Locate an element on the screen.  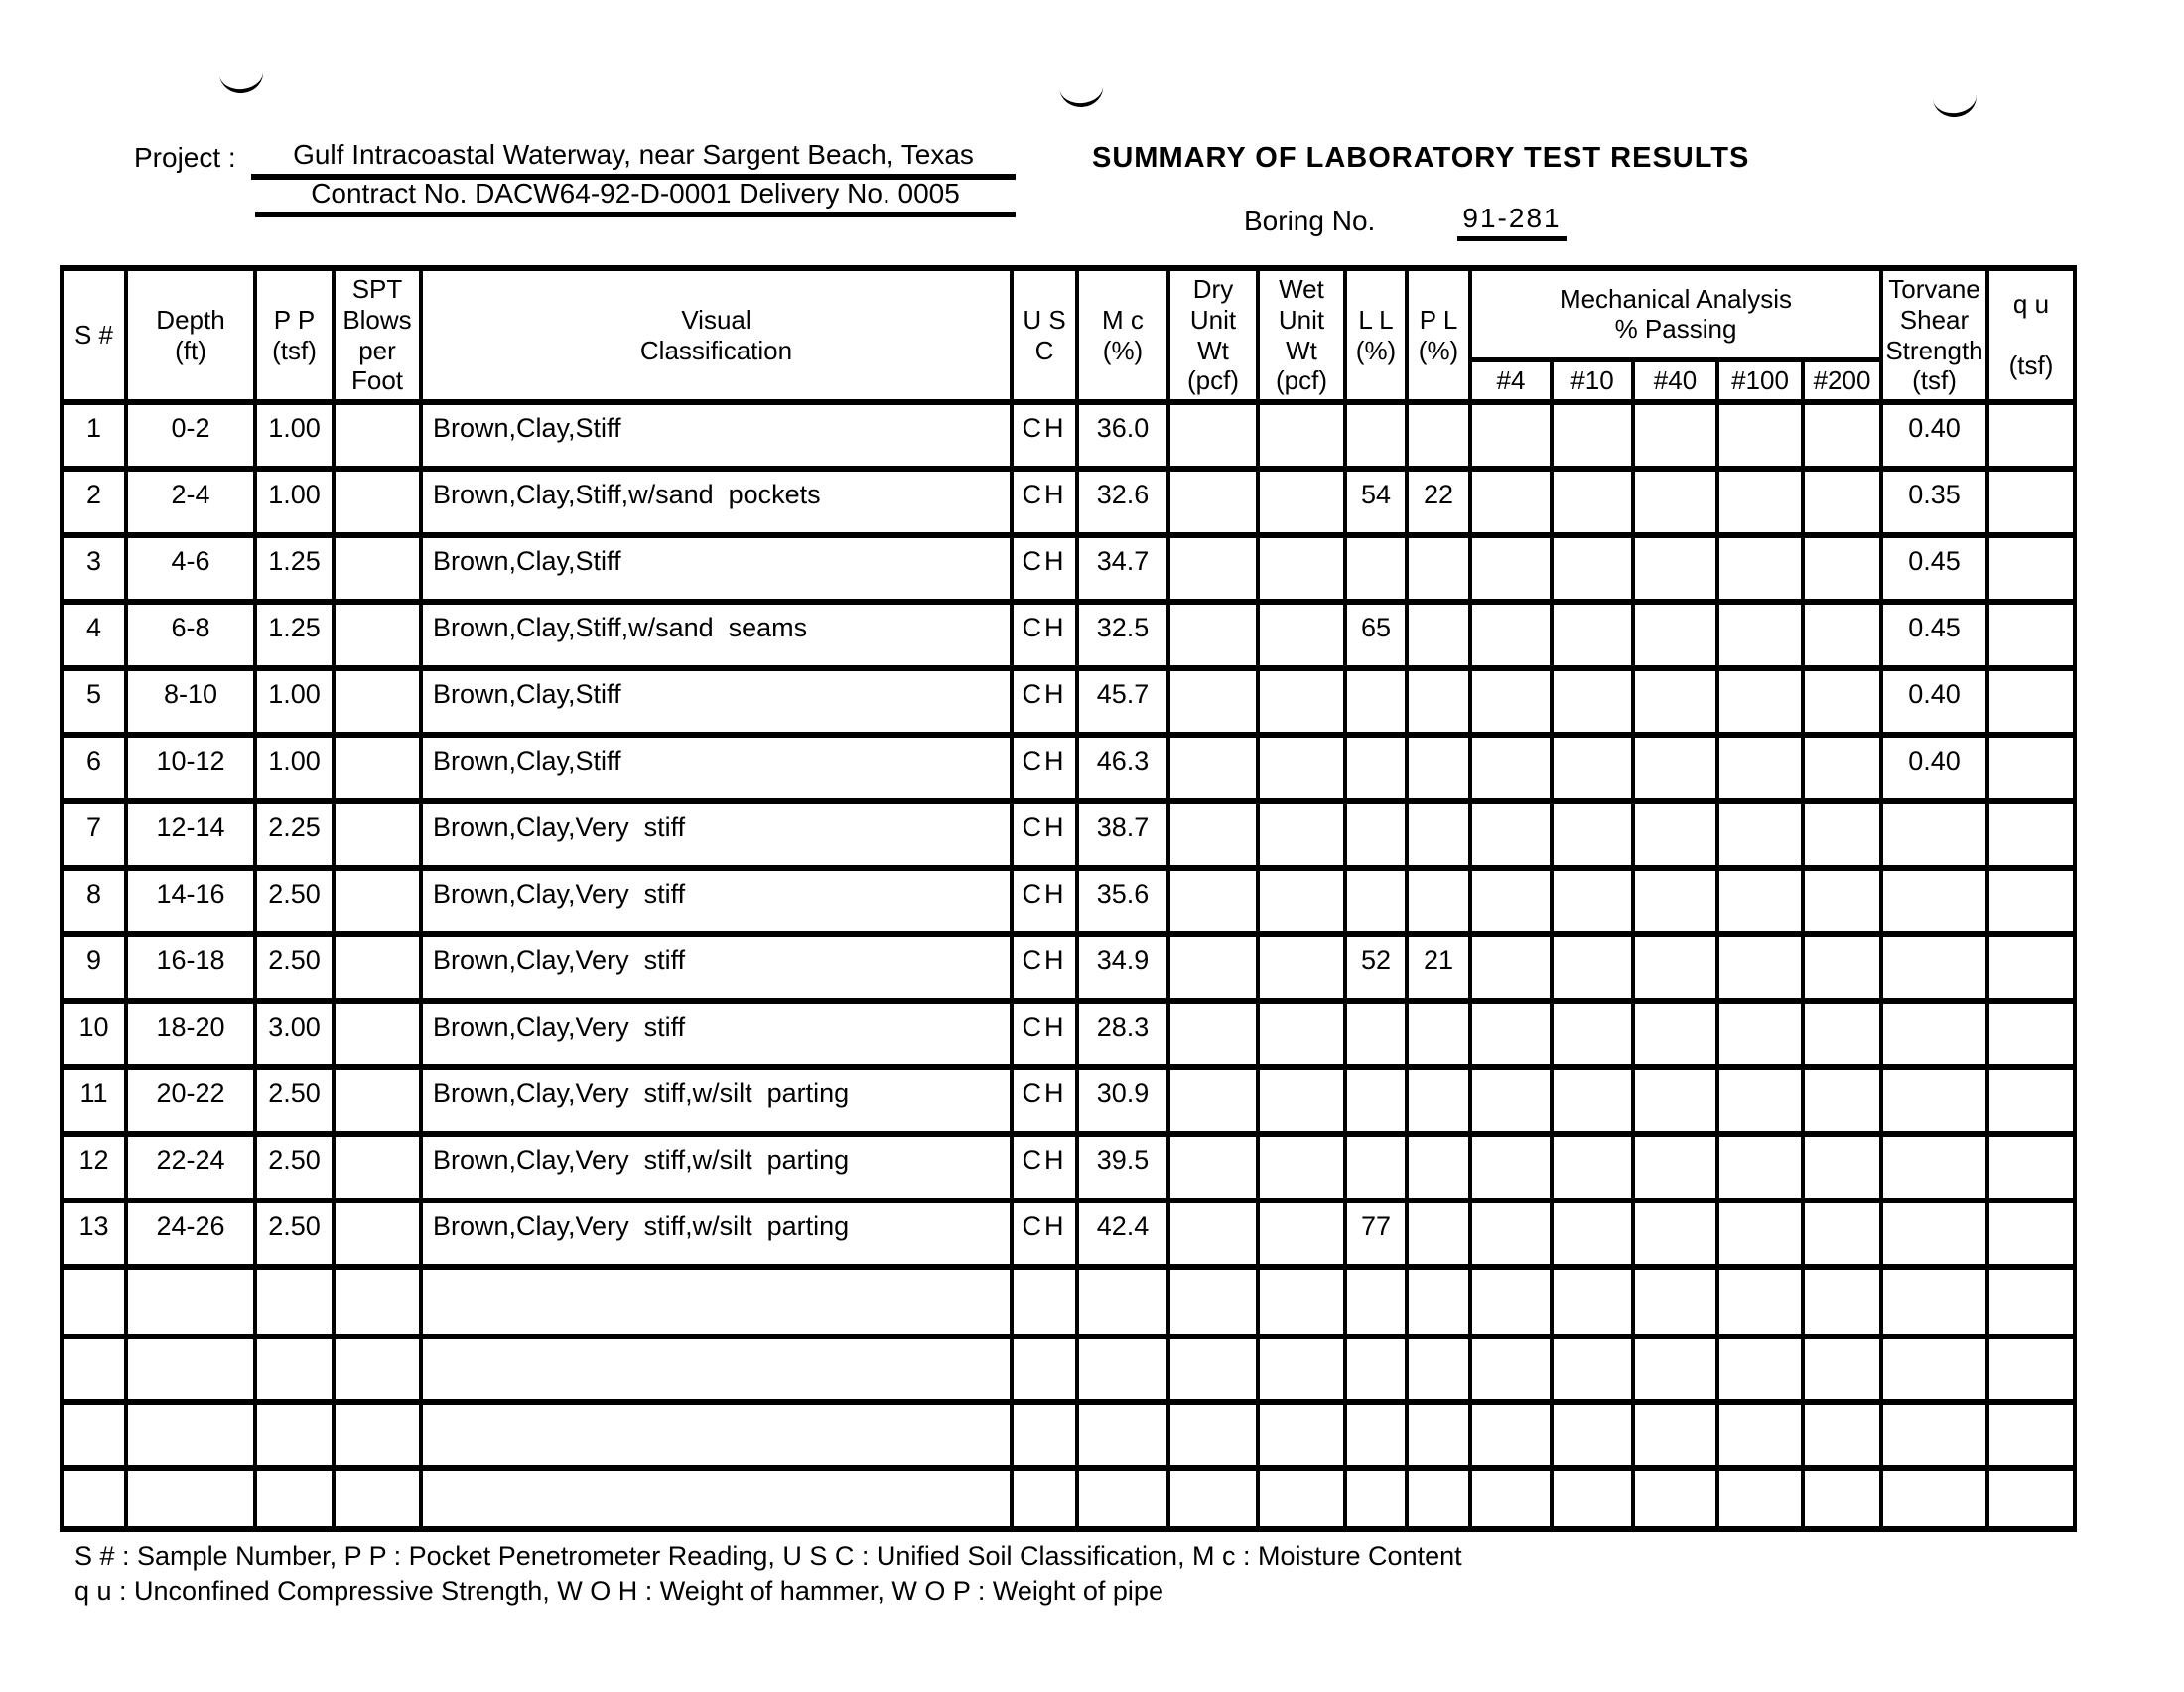
cell-mc: 30.9 is located at coordinates (1122, 1100).